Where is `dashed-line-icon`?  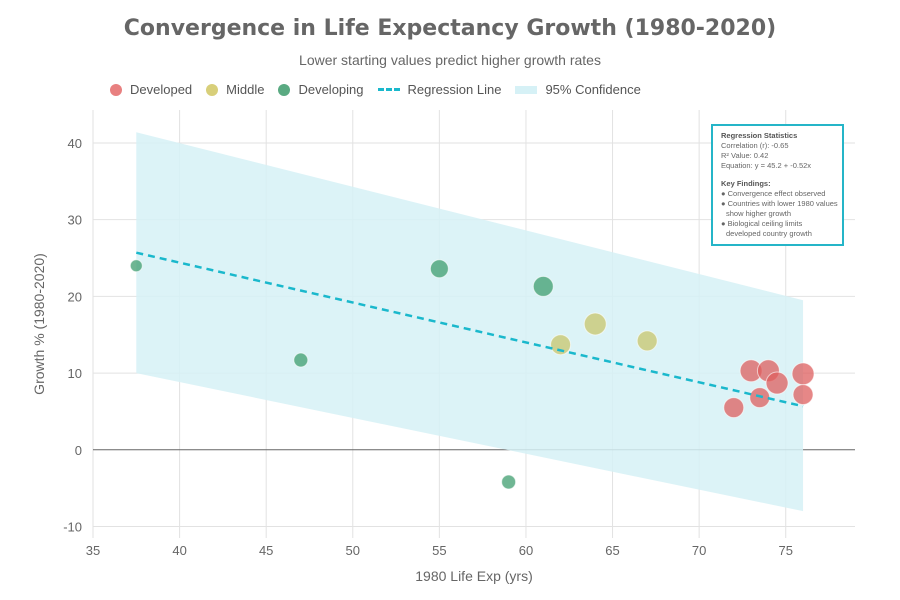 dashed-line-icon is located at coordinates (388, 89).